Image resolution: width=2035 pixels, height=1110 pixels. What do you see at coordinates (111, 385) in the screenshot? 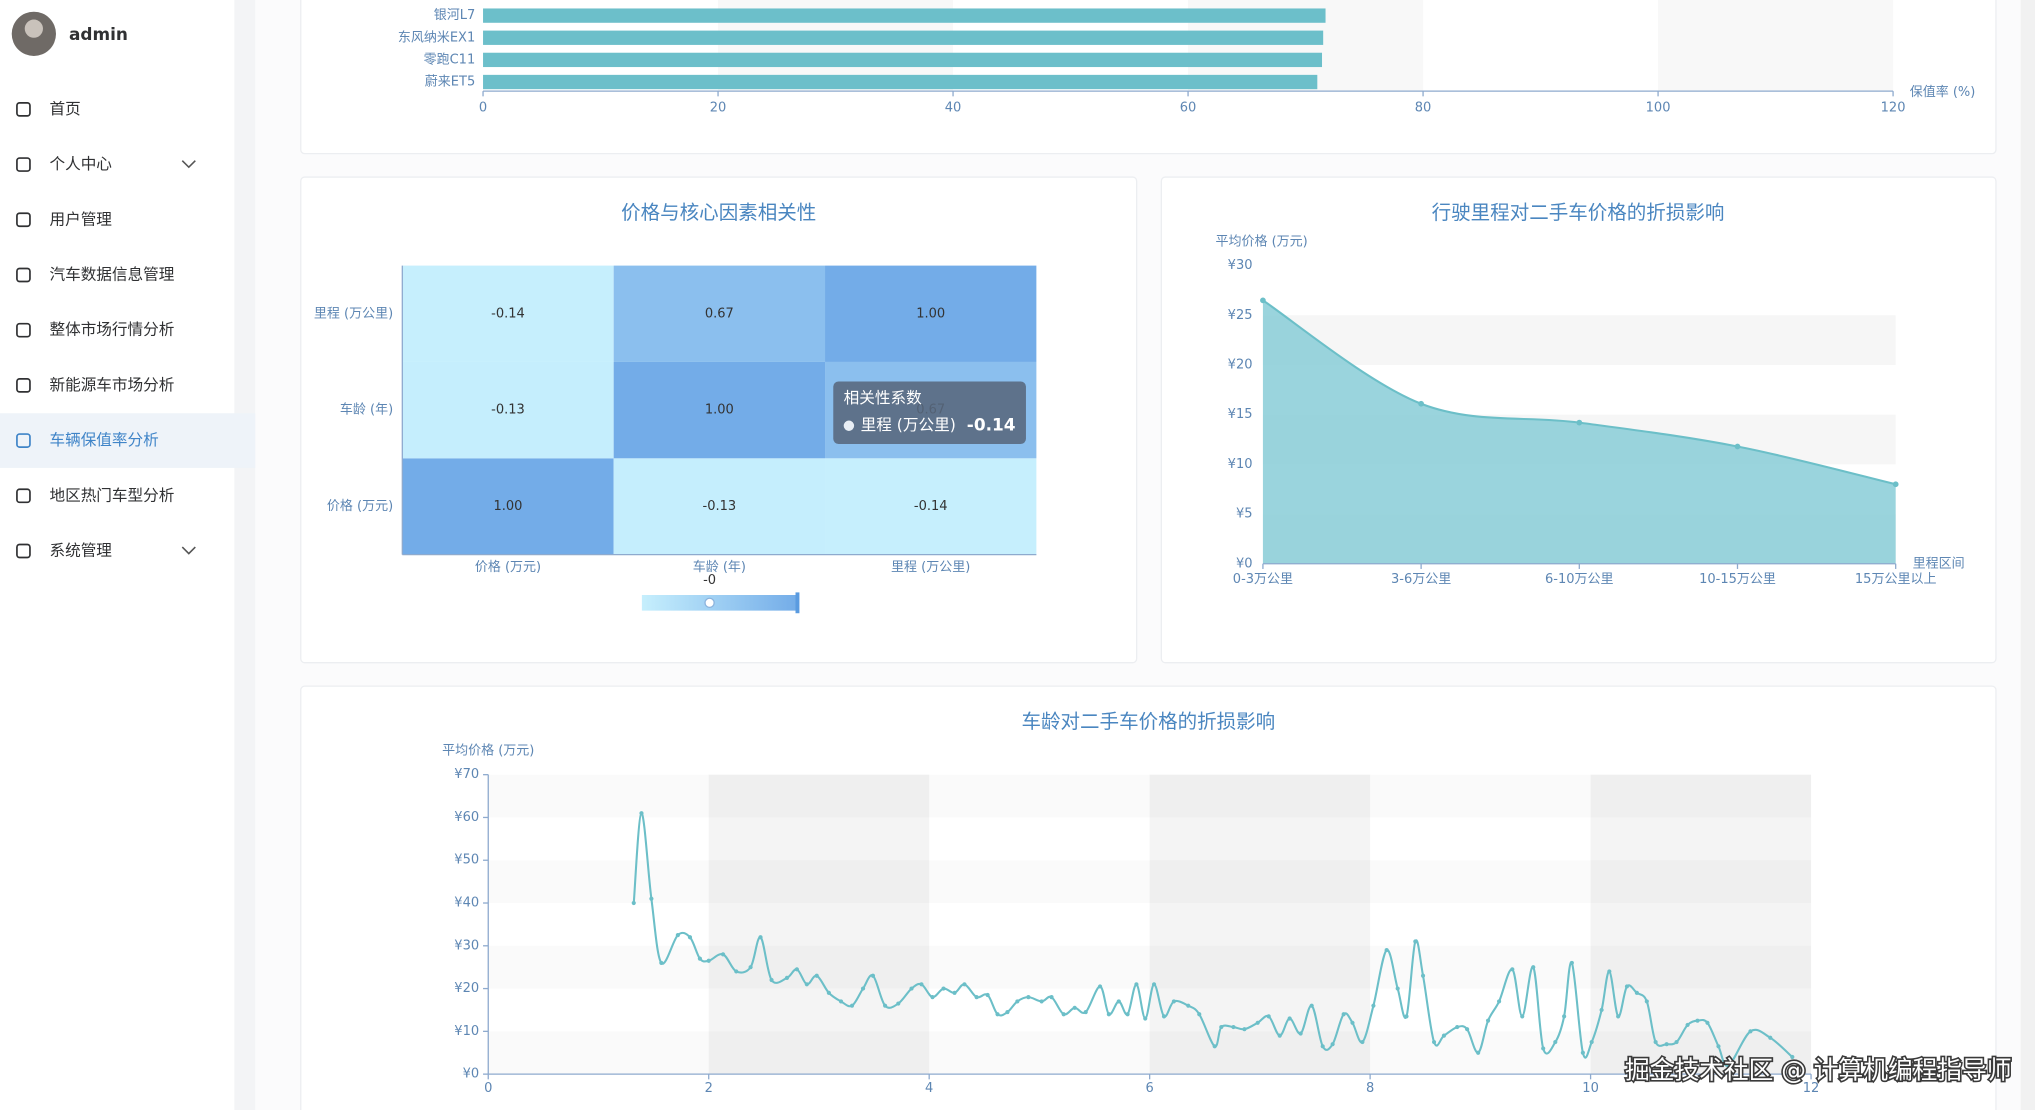
I see `menu-item: 新能源车市场分析` at bounding box center [111, 385].